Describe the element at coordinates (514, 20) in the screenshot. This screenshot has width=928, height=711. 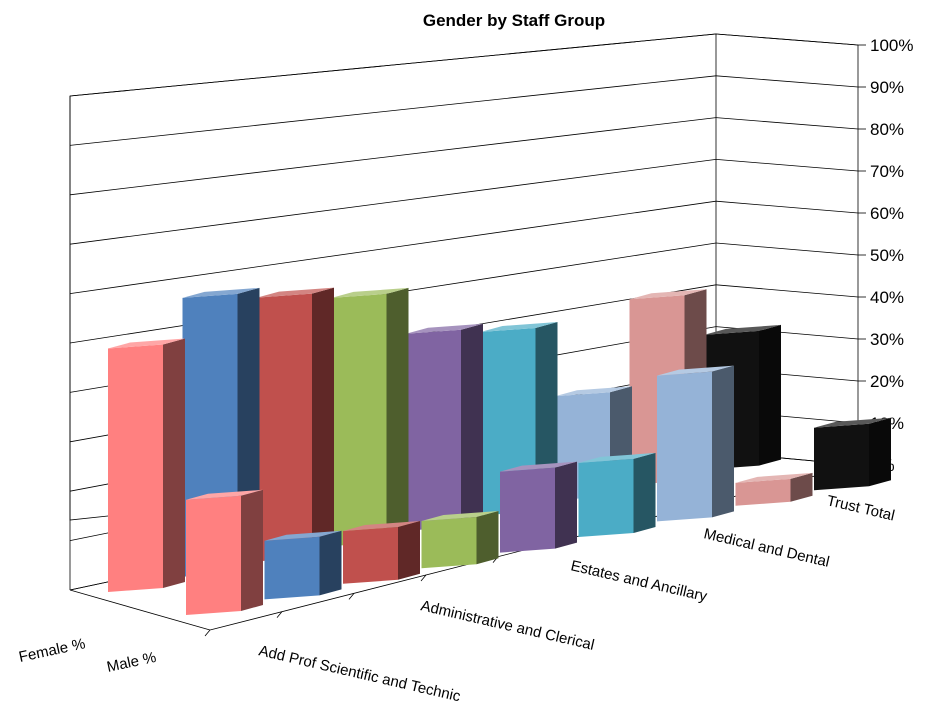
I see `chart-title: Gender by Staff Group` at that location.